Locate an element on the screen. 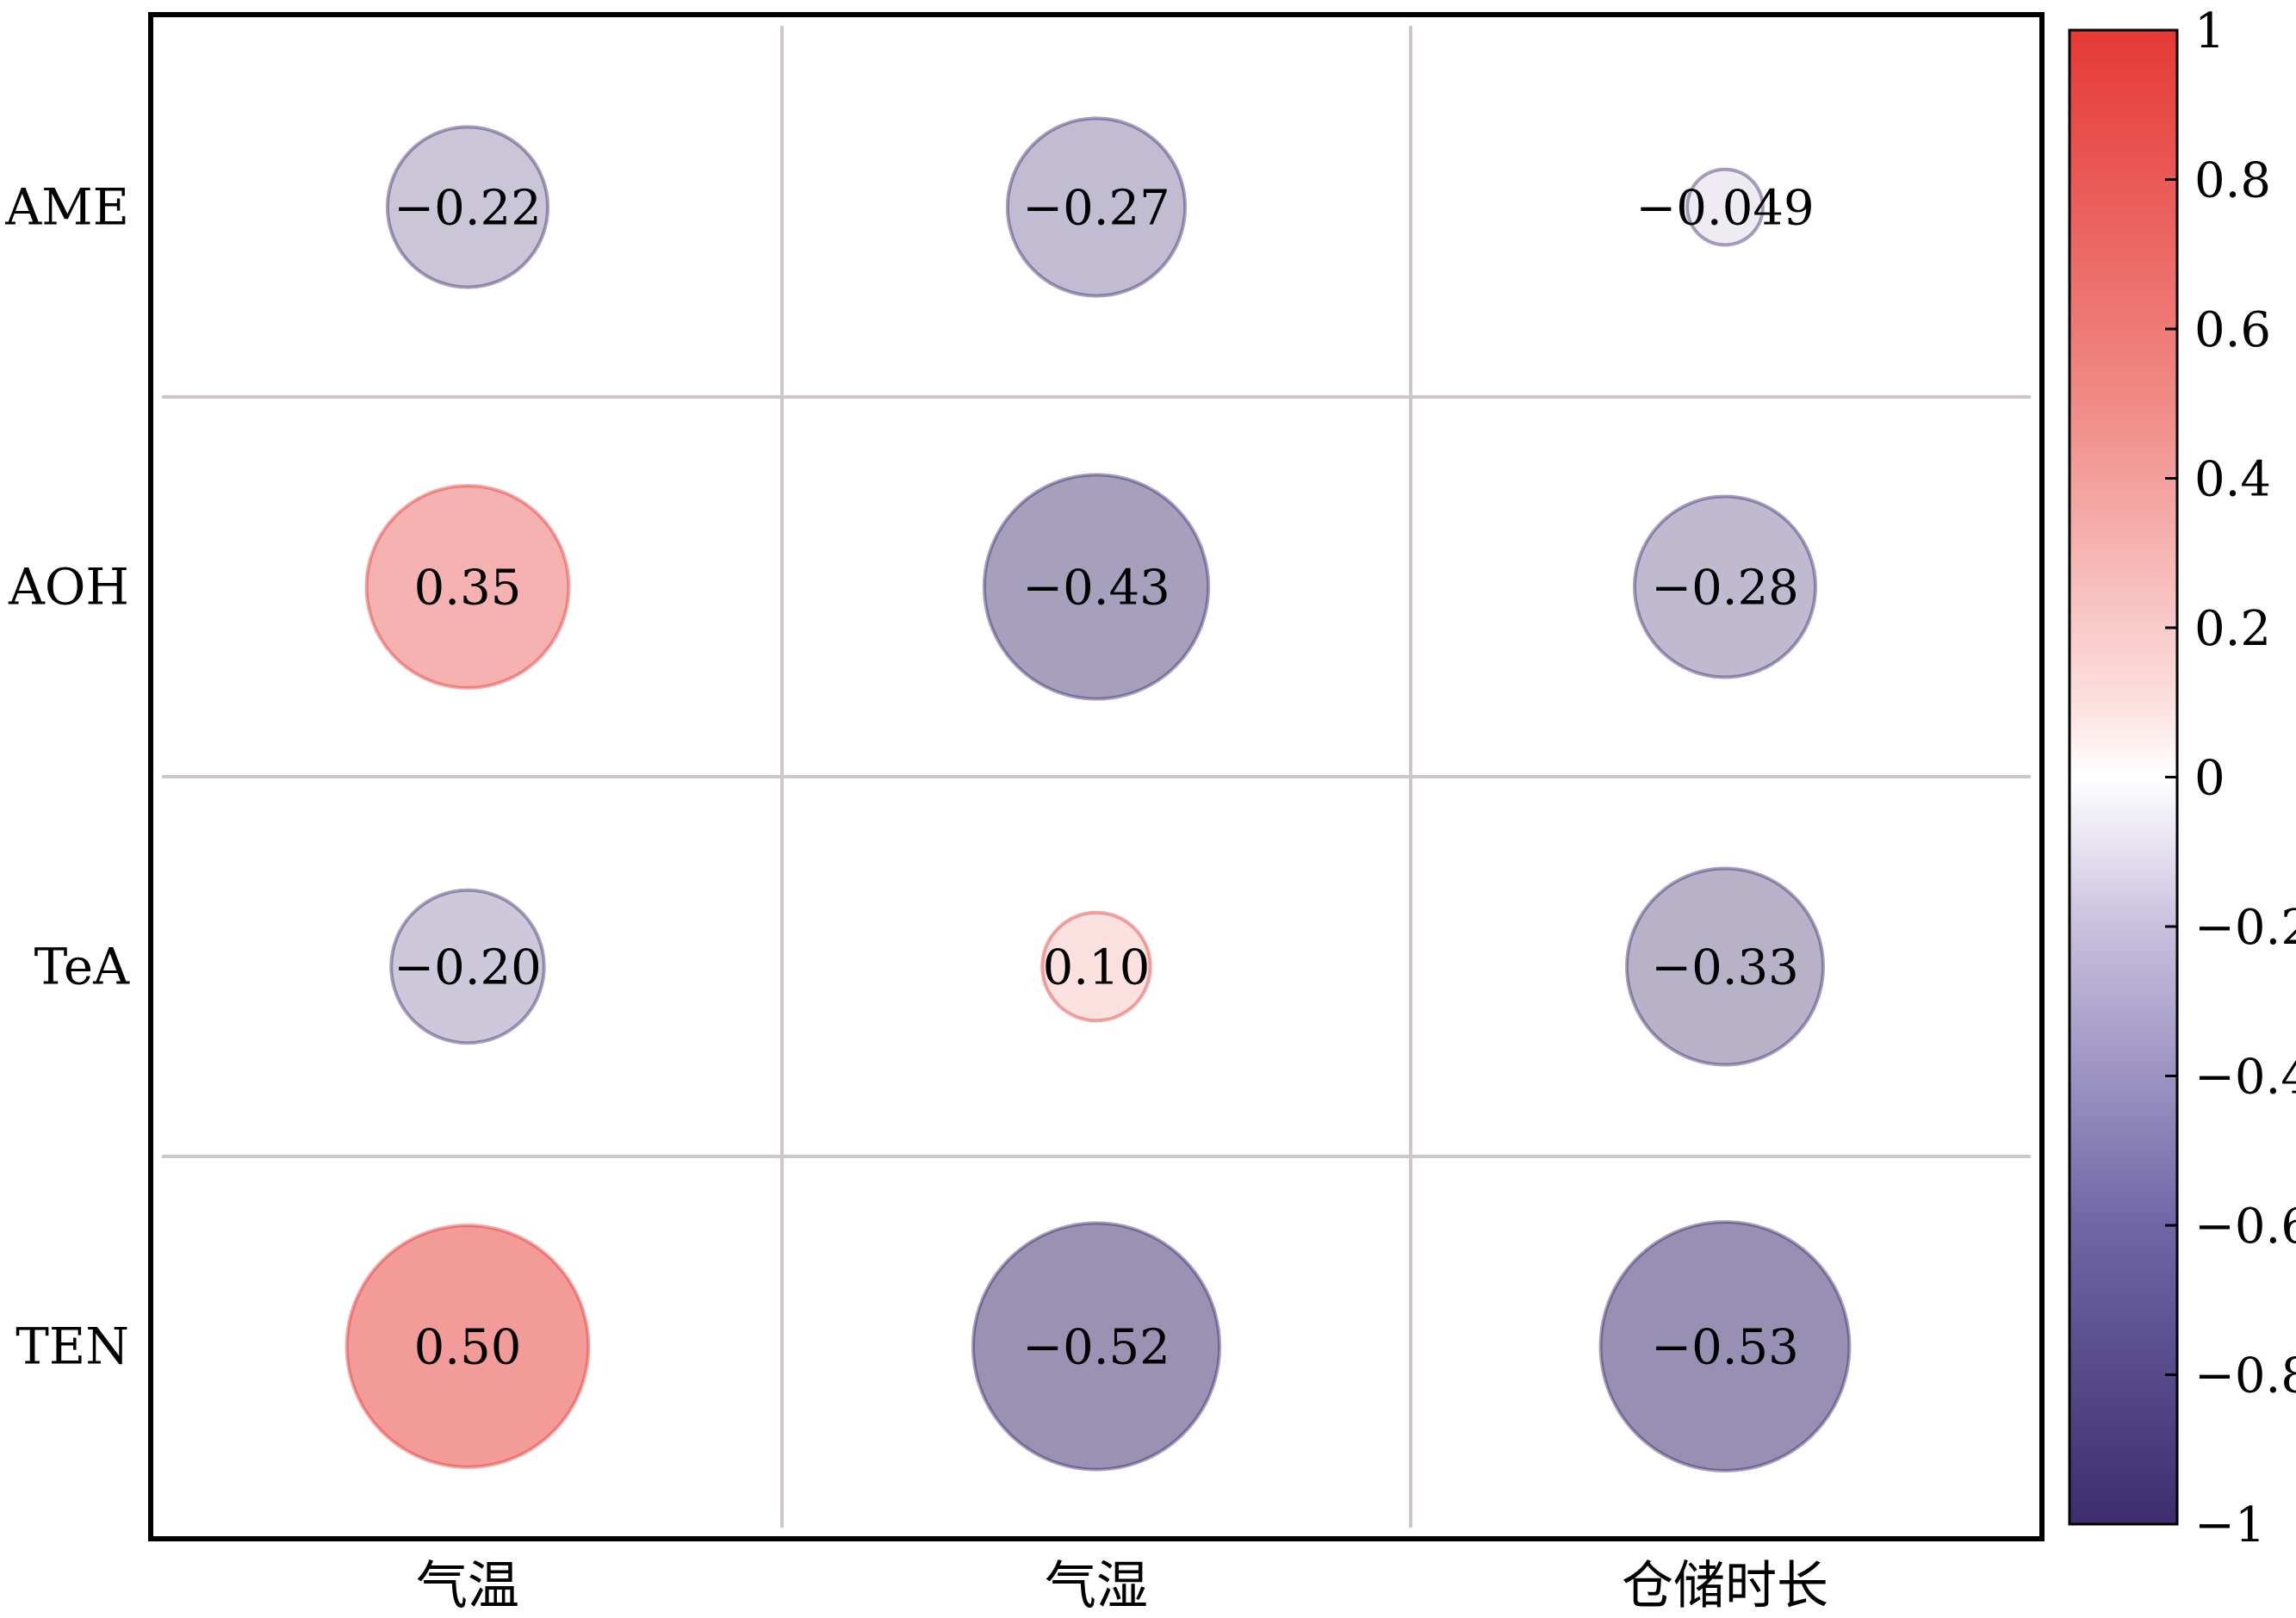  cell-value-label: −0.33 is located at coordinates (1725, 968).